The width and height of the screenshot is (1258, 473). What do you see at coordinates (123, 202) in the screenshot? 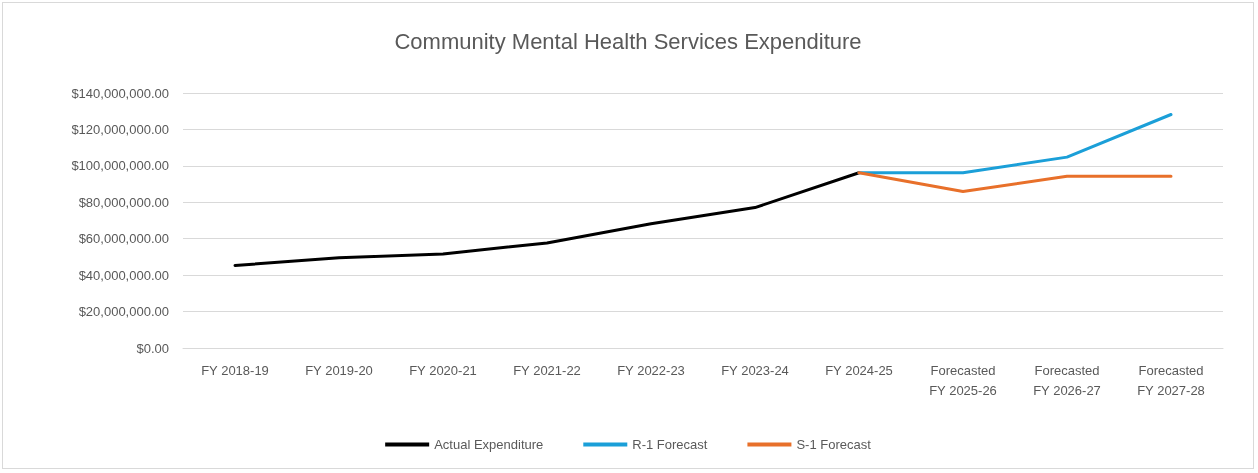
I see `y-tick-label: $80,000,000.00` at bounding box center [123, 202].